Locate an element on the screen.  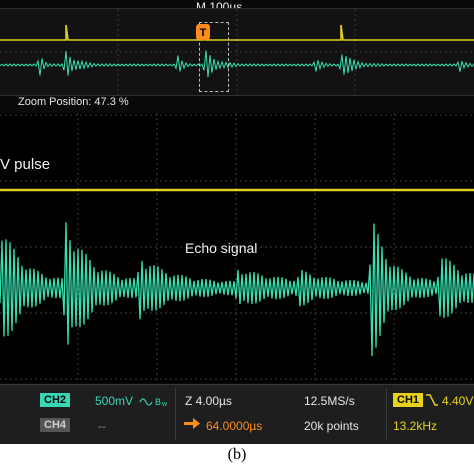
zoom-window-box is located at coordinates (214, 57).